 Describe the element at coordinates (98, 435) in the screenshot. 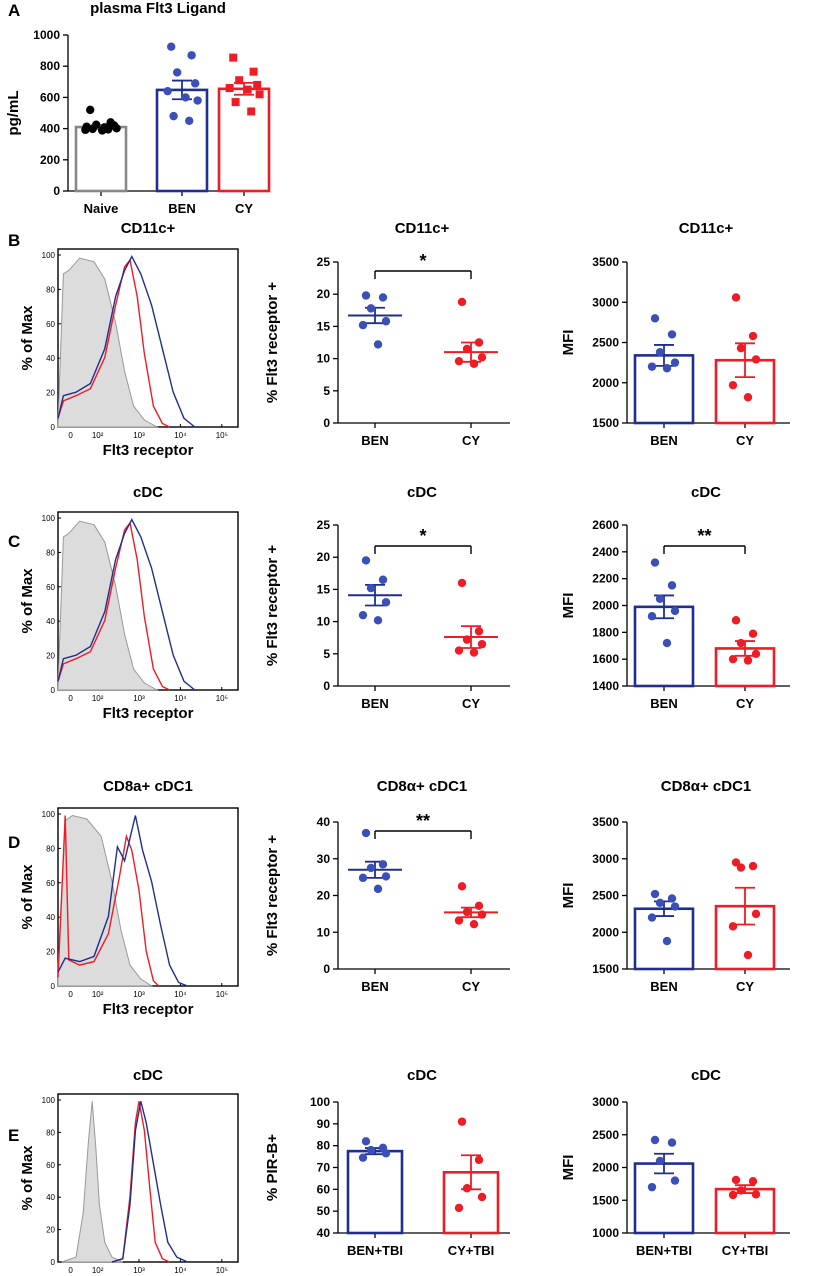

I see `b-hist-xtick-label: 10²` at that location.